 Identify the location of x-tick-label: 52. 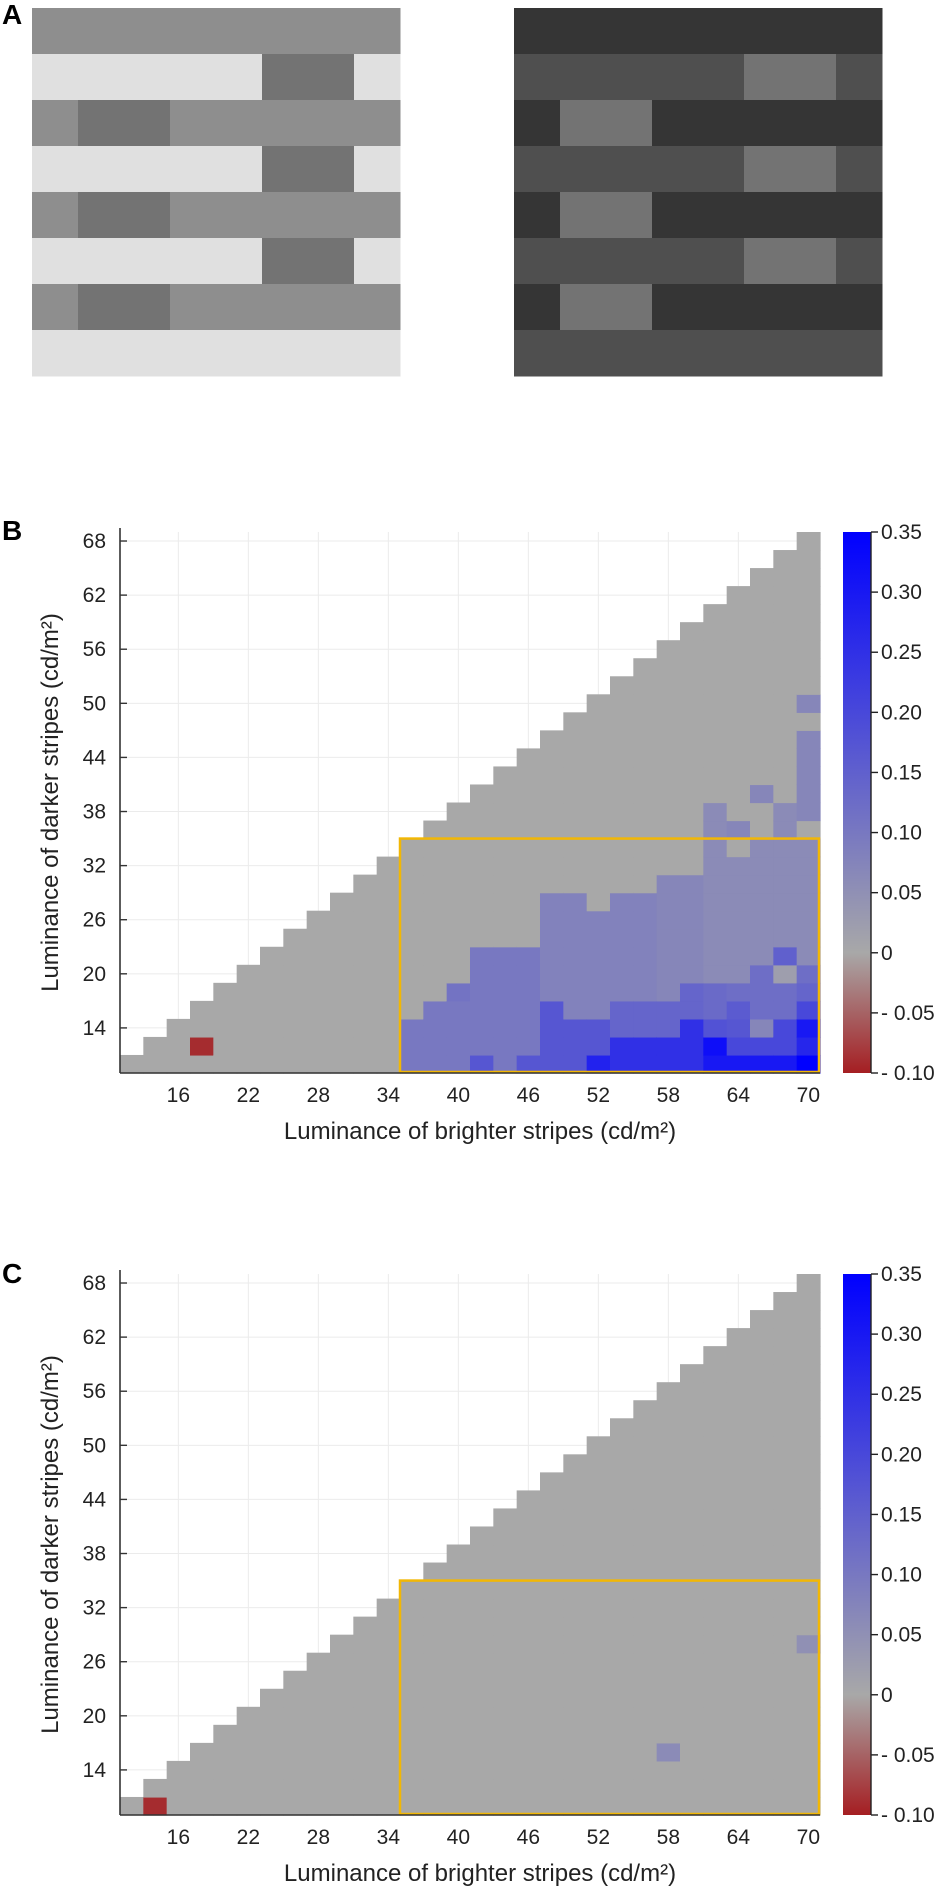
(598, 1837).